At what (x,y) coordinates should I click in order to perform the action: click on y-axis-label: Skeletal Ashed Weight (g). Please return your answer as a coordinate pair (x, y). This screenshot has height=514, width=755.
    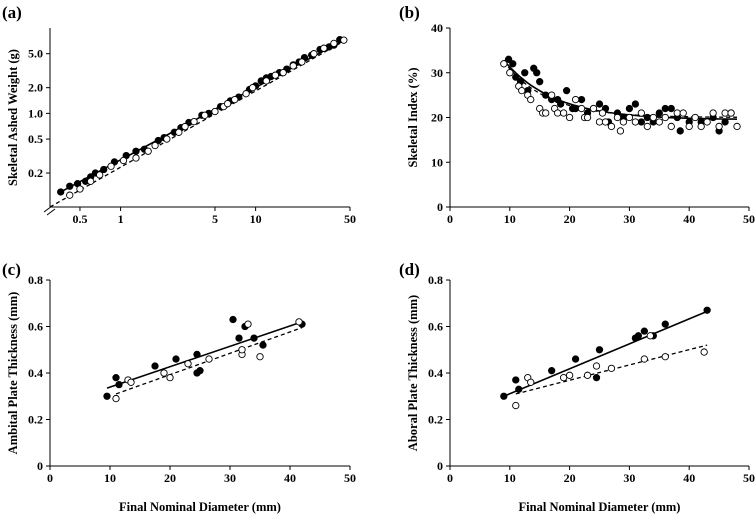
    Looking at the image, I should click on (13, 117).